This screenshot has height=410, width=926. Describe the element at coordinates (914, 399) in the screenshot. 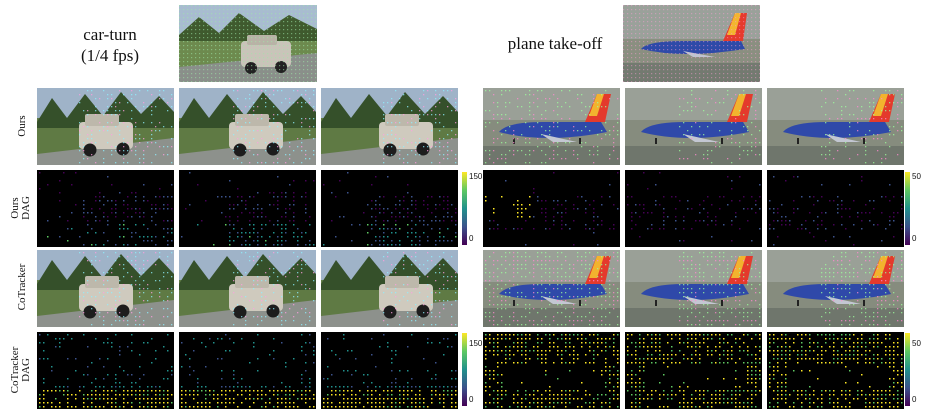

I see `plane-cotracker-dag-colorbar-min: 0` at that location.